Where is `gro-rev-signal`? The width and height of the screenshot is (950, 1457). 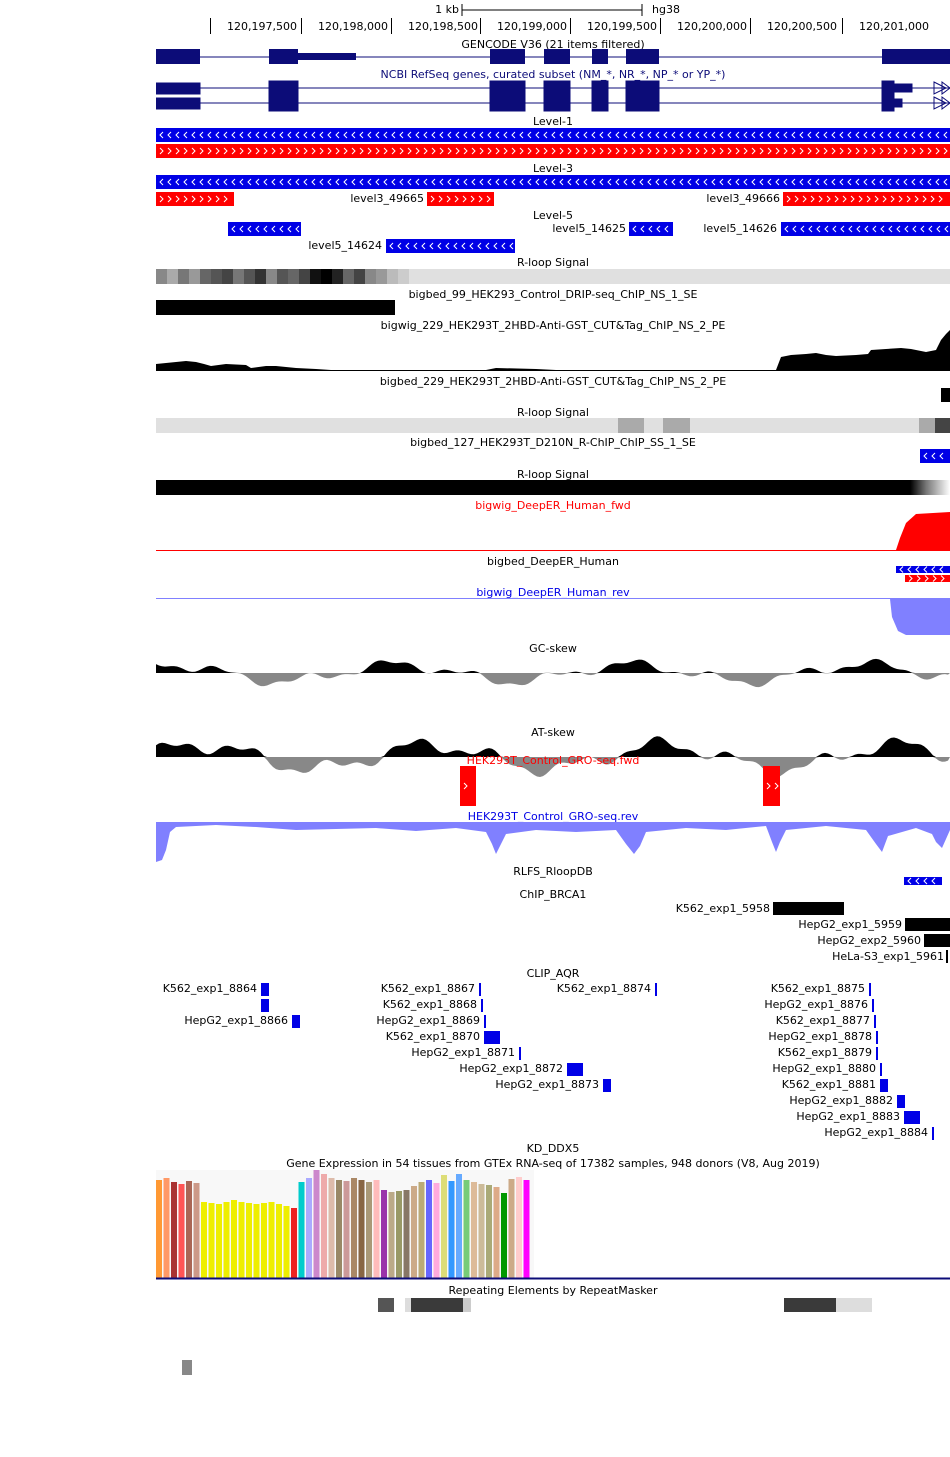
gro-rev-signal is located at coordinates (553, 843).